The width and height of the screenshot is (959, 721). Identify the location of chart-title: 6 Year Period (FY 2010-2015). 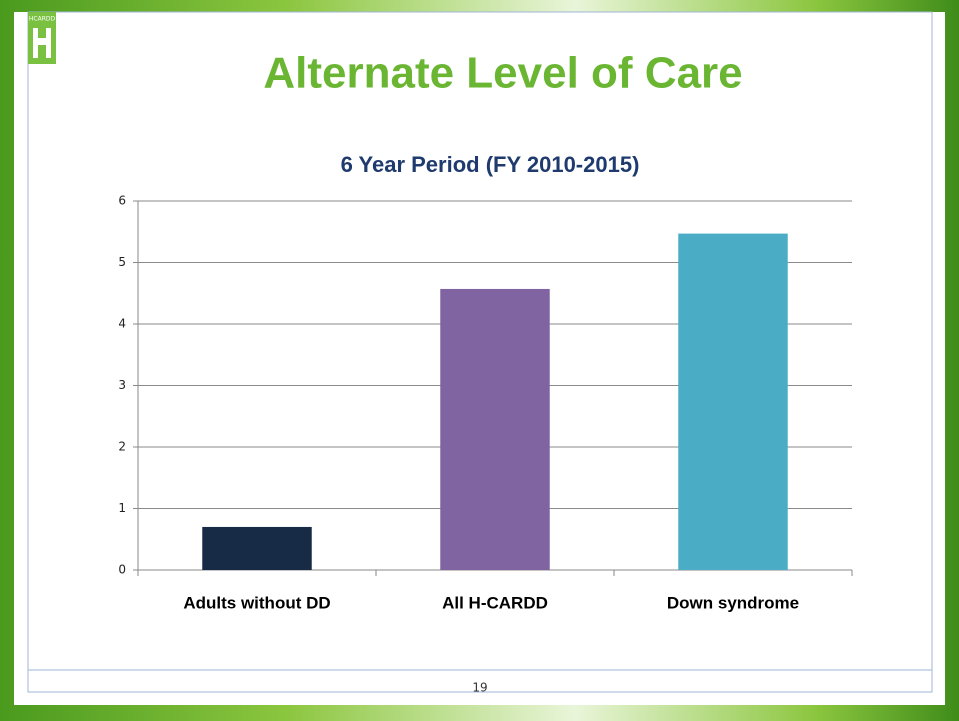
(490, 164).